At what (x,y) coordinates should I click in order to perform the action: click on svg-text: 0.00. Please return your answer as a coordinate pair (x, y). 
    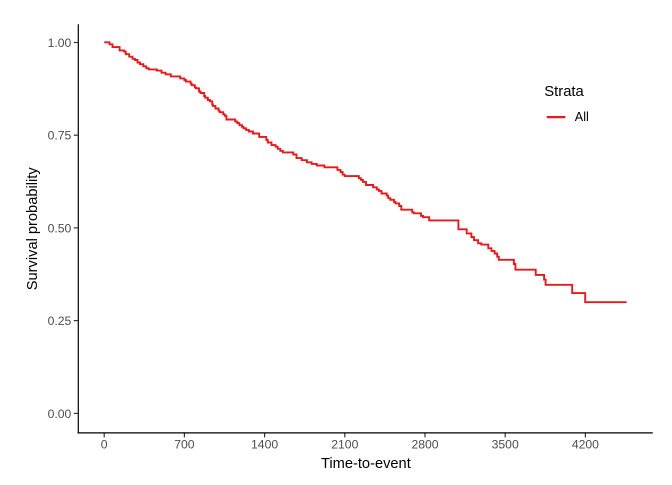
    Looking at the image, I should click on (60, 414).